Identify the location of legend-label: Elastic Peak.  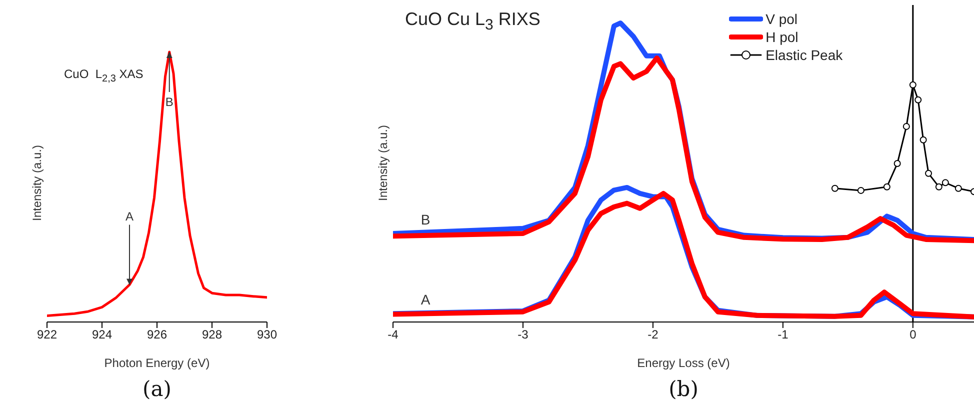
(804, 55).